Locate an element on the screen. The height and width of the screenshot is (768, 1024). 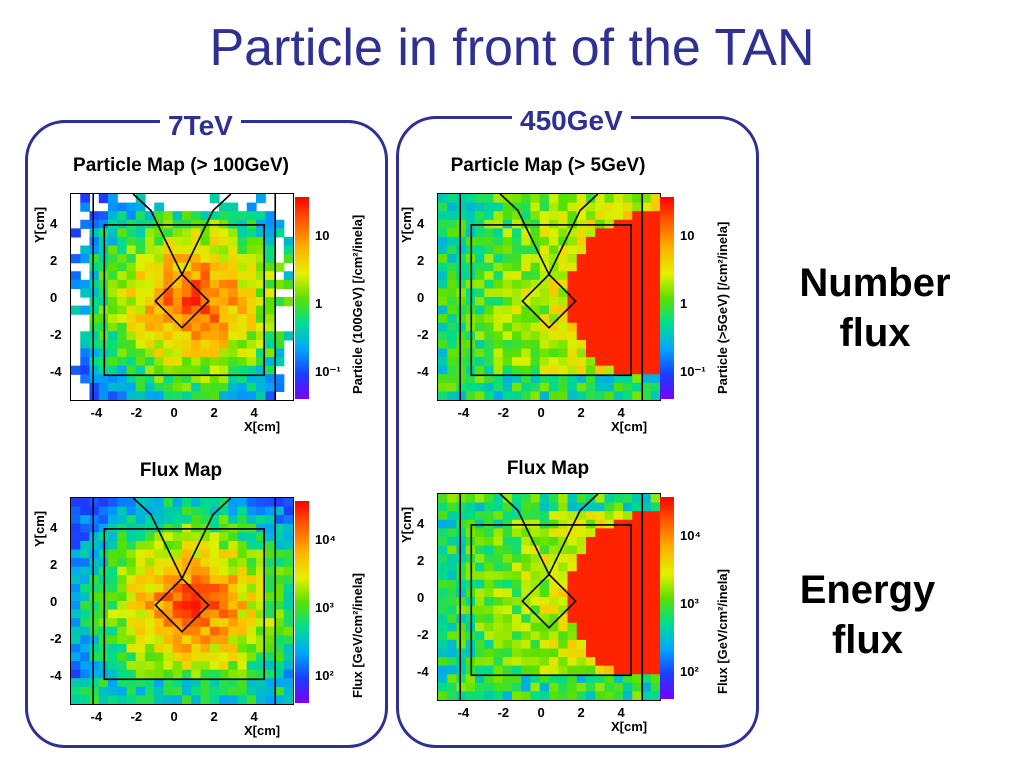
colorbar-tick-label: 10³ is located at coordinates (689, 603).